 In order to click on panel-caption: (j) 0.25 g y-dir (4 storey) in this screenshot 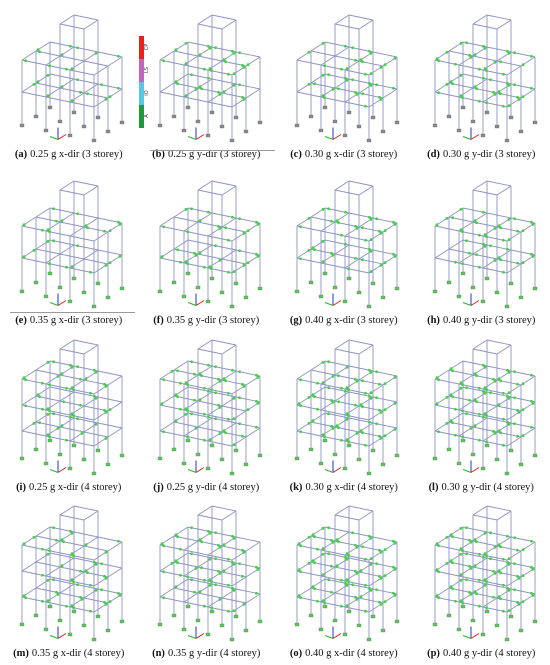, I will do `click(207, 487)`.